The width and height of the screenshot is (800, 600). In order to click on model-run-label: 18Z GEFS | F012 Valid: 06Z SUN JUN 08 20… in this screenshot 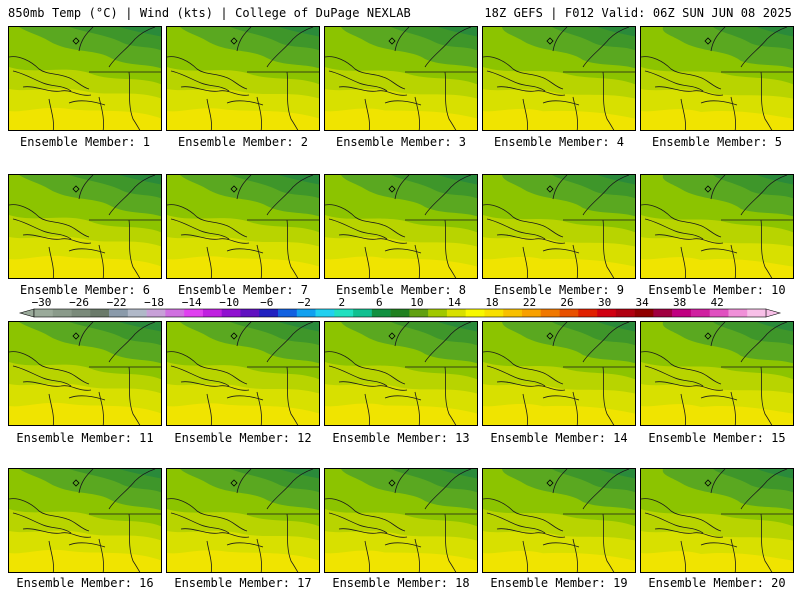, I will do `click(638, 13)`.